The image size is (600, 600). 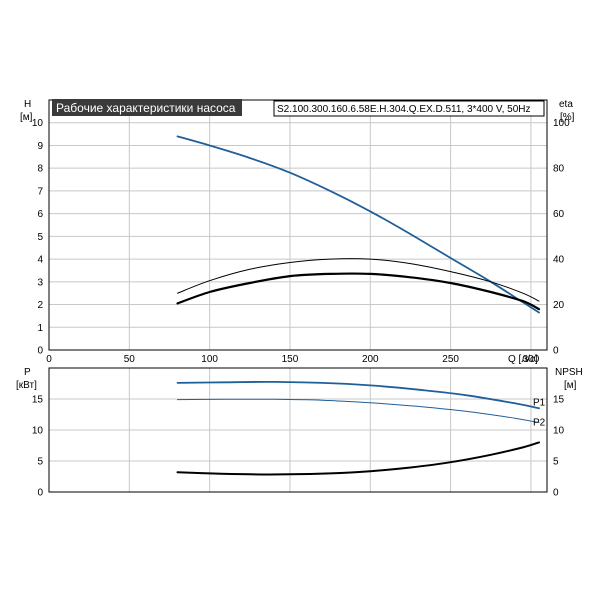 What do you see at coordinates (26, 385) in the screenshot?
I see `y-axis-unit-p: [кВт]` at bounding box center [26, 385].